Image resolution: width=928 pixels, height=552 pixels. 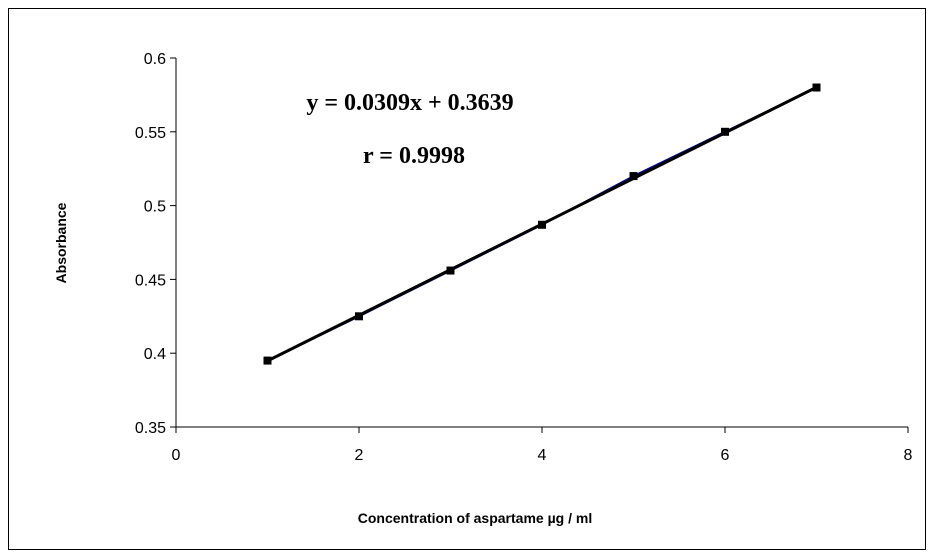 What do you see at coordinates (150, 428) in the screenshot?
I see `y-tick-label: 0.35` at bounding box center [150, 428].